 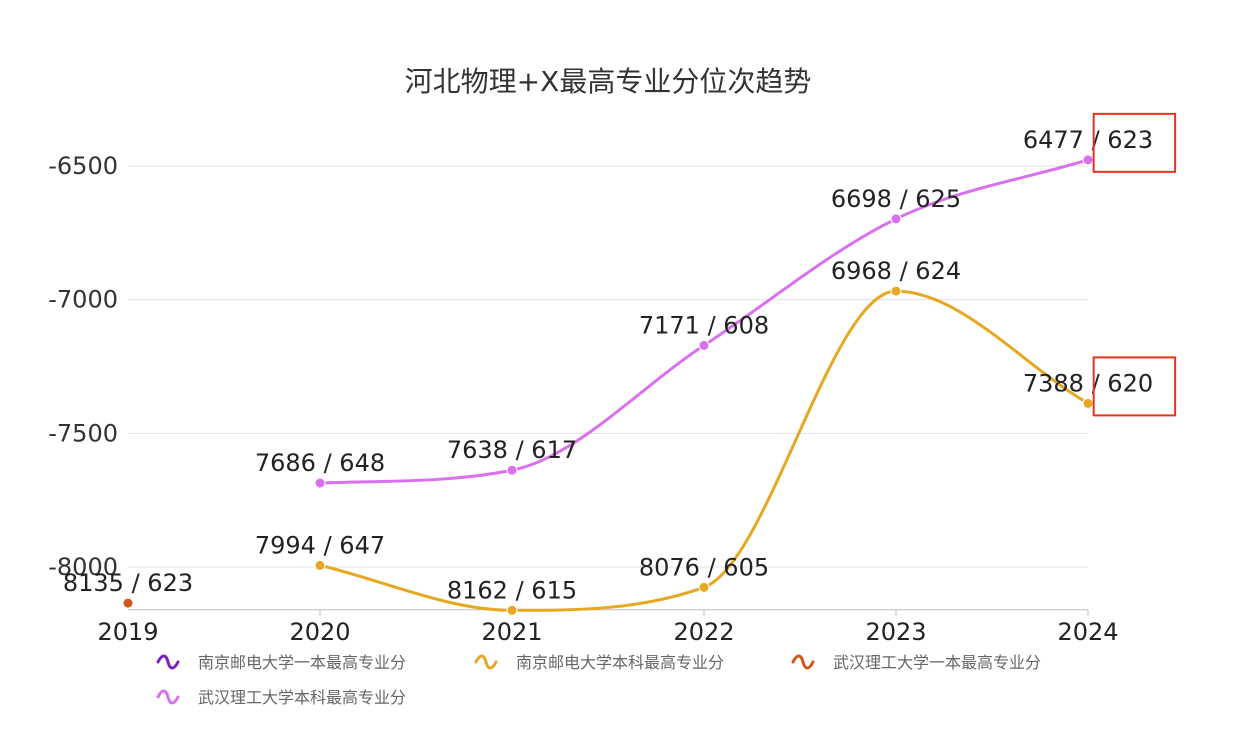 I want to click on legend-item: 南京邮电大学一本最高专业分, so click(x=281, y=662).